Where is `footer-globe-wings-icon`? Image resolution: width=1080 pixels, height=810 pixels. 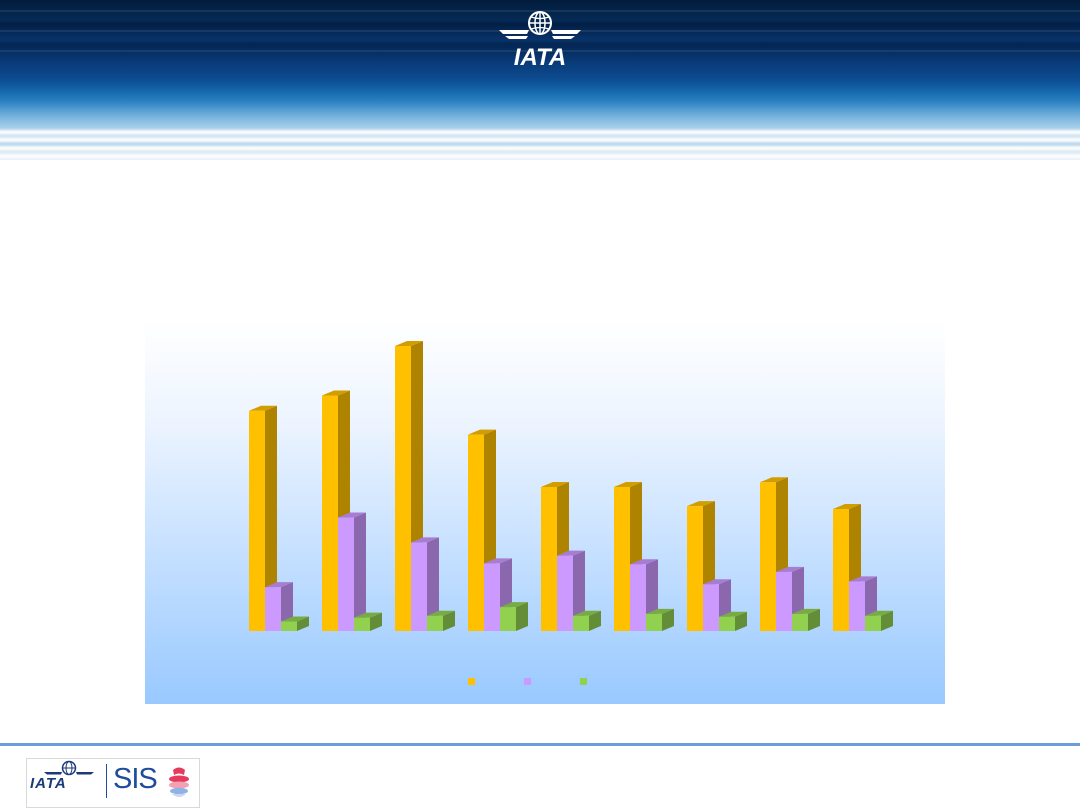 footer-globe-wings-icon is located at coordinates (69, 768).